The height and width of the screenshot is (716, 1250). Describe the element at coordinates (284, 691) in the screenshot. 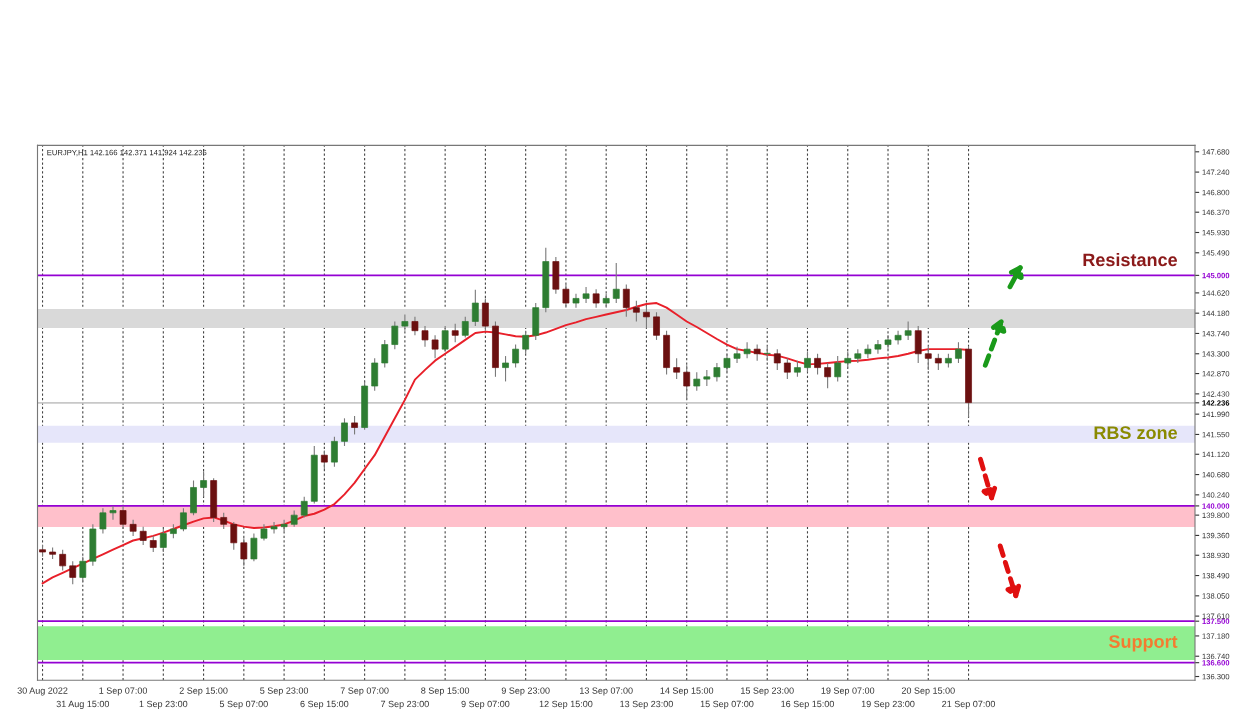

I see `x-tick-label: 5 Sep 23:00` at that location.